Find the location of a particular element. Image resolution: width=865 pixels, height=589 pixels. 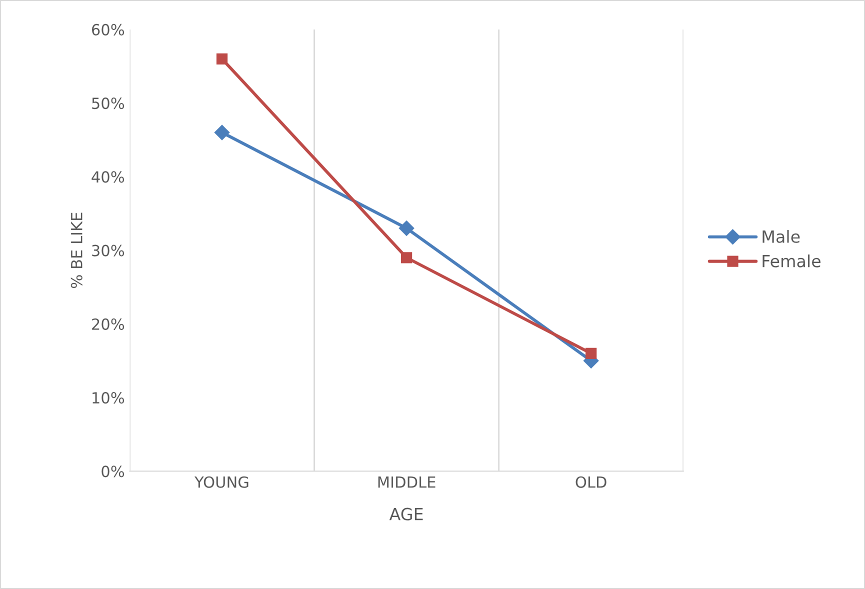

y-tick-label: 60% is located at coordinates (108, 30).